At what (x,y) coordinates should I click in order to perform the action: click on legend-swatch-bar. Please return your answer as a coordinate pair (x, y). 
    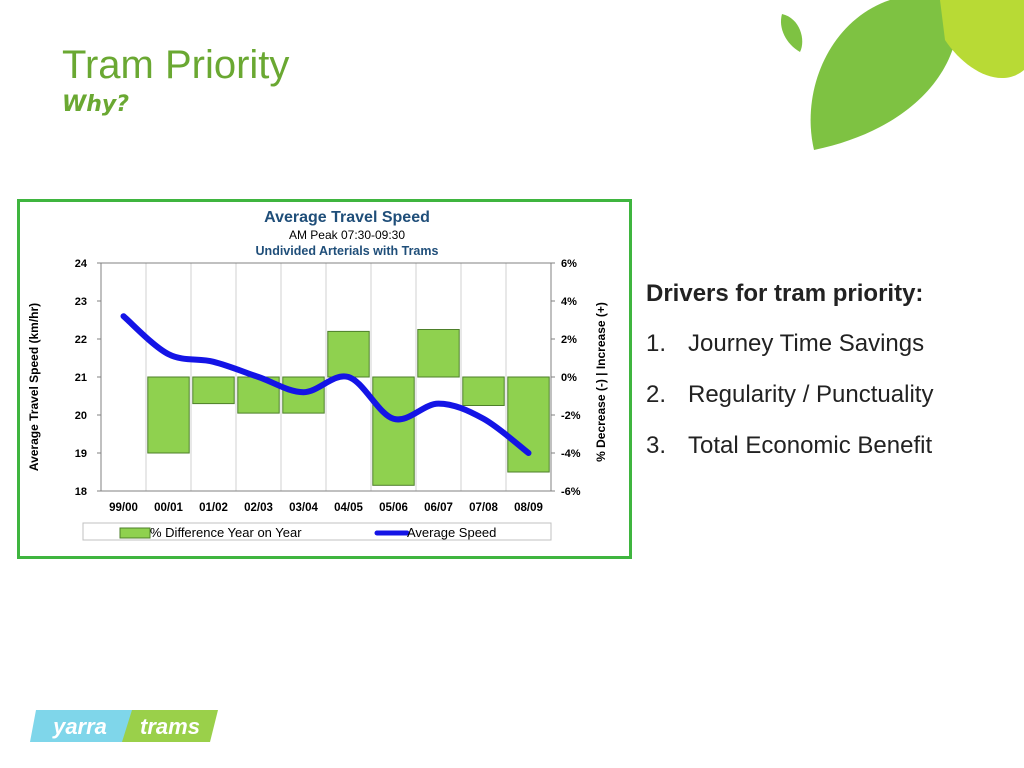
    Looking at the image, I should click on (135, 533).